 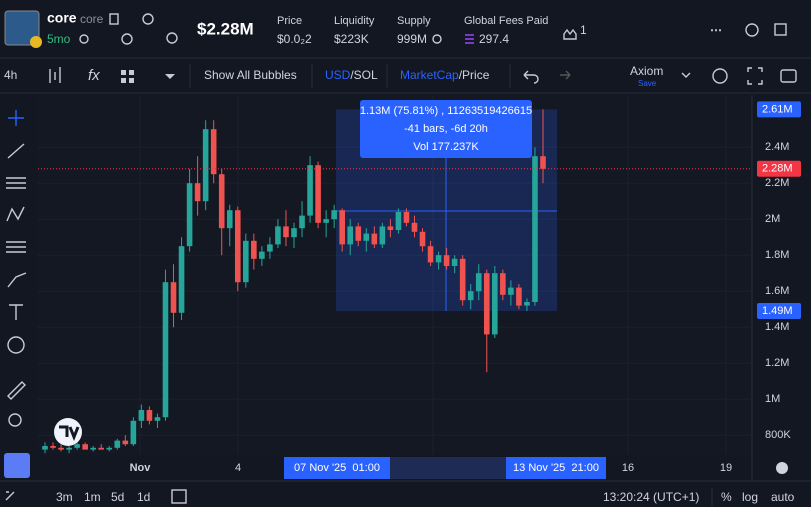 I want to click on bubbles-toggle: Show All Bubbles, so click(x=250, y=75).